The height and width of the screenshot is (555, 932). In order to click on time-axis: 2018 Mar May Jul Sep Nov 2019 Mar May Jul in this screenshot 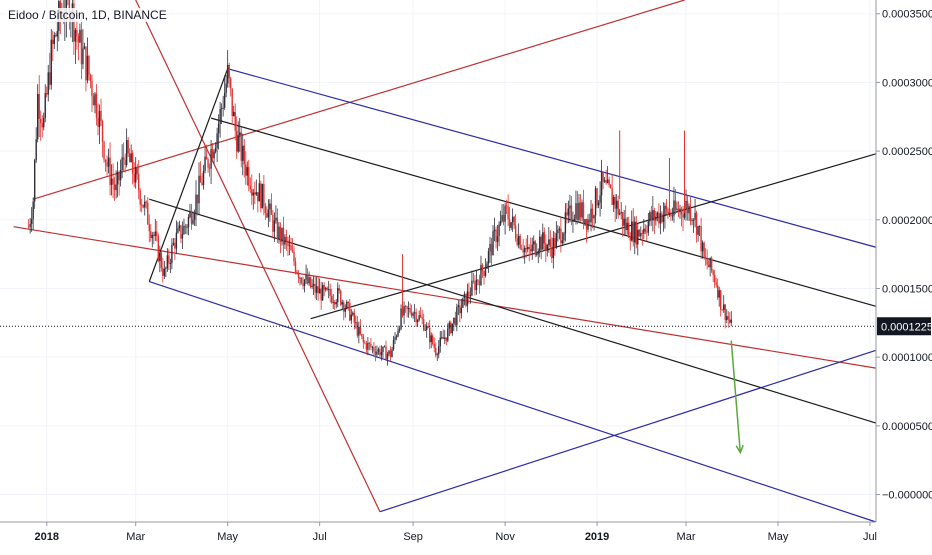, I will do `click(466, 535)`.